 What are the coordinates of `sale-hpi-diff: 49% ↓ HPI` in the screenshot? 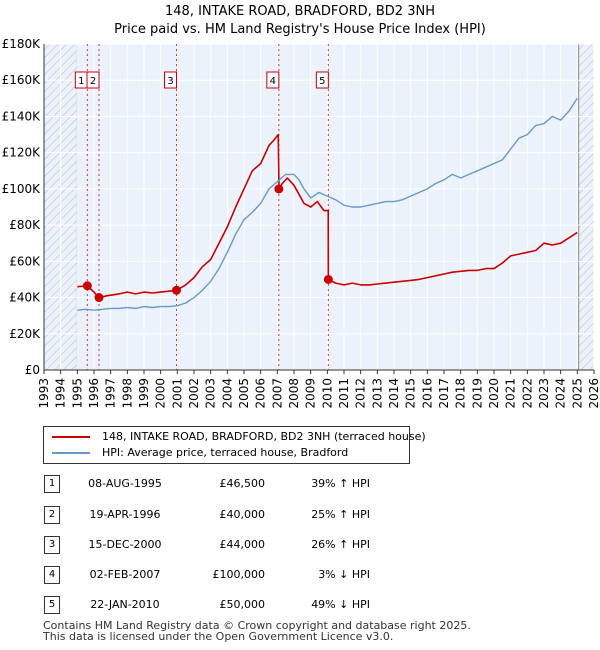 It's located at (340, 604).